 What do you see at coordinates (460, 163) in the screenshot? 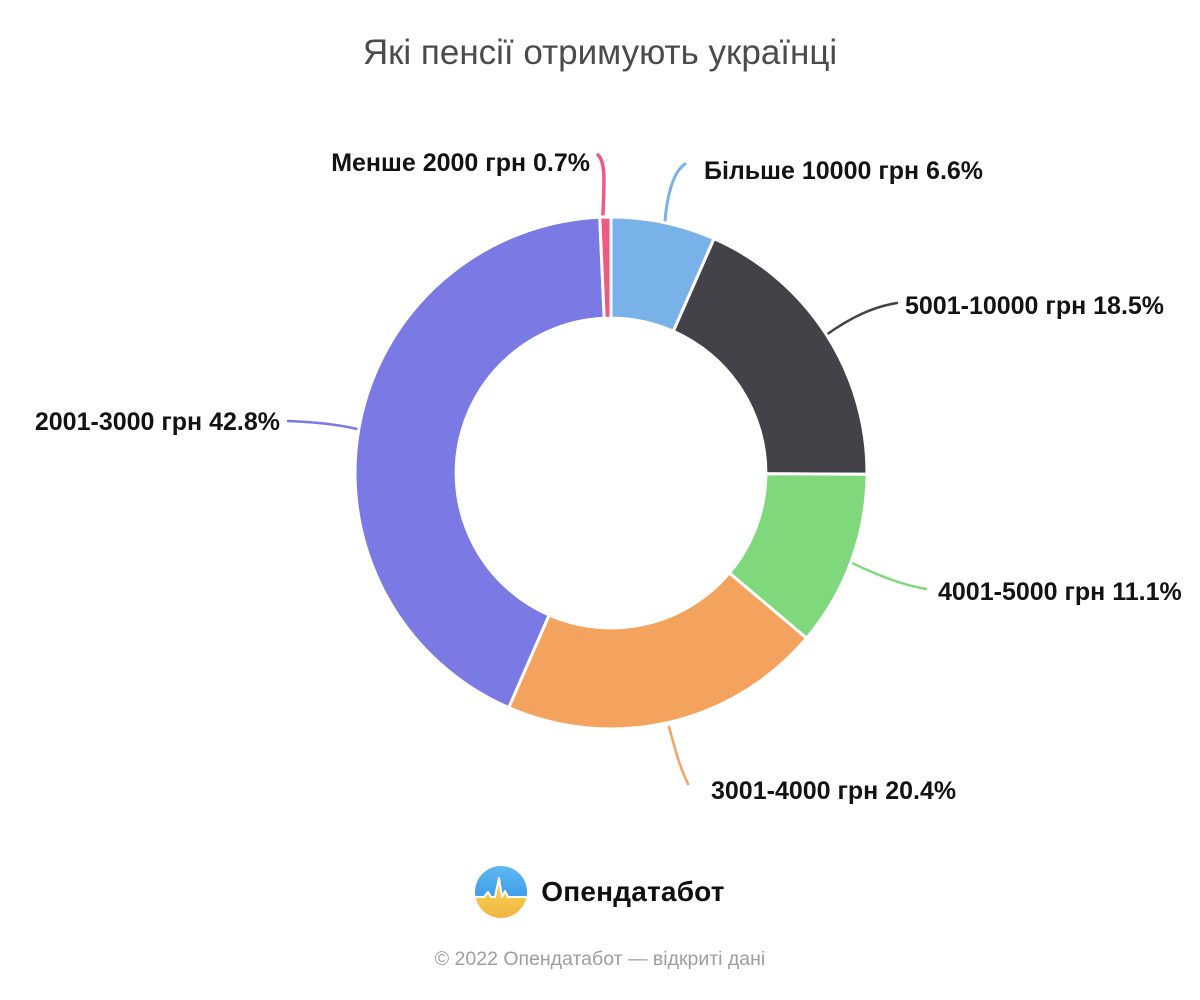
I see `slice-label-less-2000: Менше 2000 грн 0.7%` at bounding box center [460, 163].